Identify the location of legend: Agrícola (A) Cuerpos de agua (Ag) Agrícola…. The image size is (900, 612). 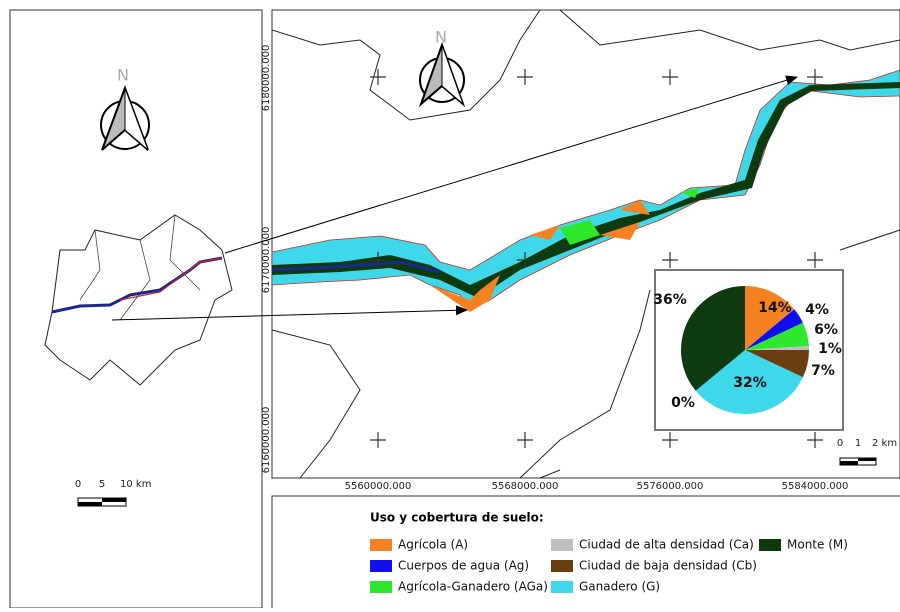
(609, 566).